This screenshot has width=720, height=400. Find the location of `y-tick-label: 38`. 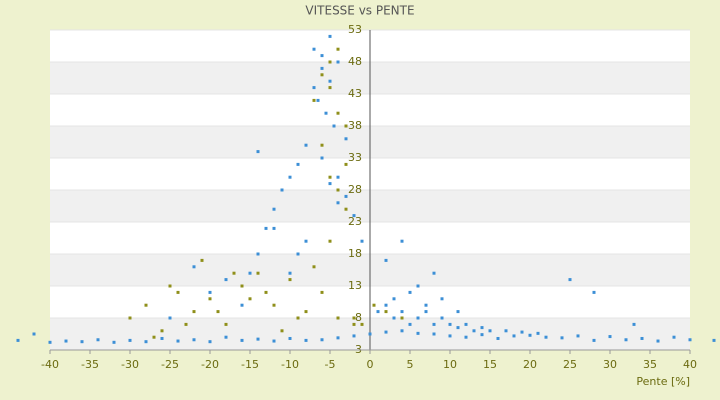

y-tick-label: 38 is located at coordinates (355, 125).